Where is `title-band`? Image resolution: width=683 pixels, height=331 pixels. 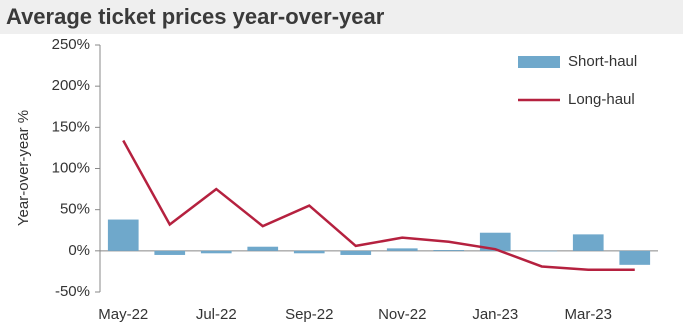 title-band is located at coordinates (341, 17).